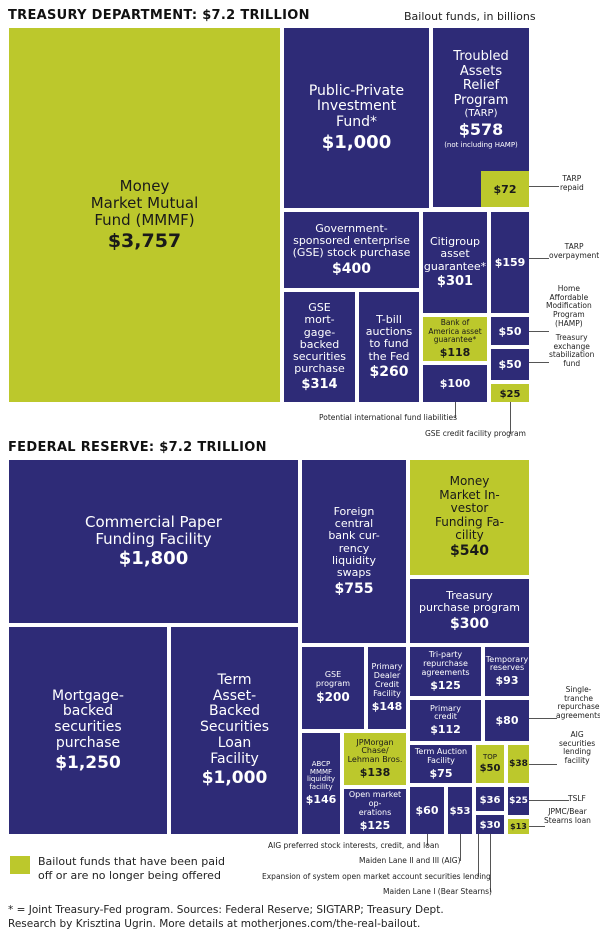  What do you see at coordinates (571, 346) in the screenshot?
I see `callout-tesf-2: exchange` at bounding box center [571, 346].